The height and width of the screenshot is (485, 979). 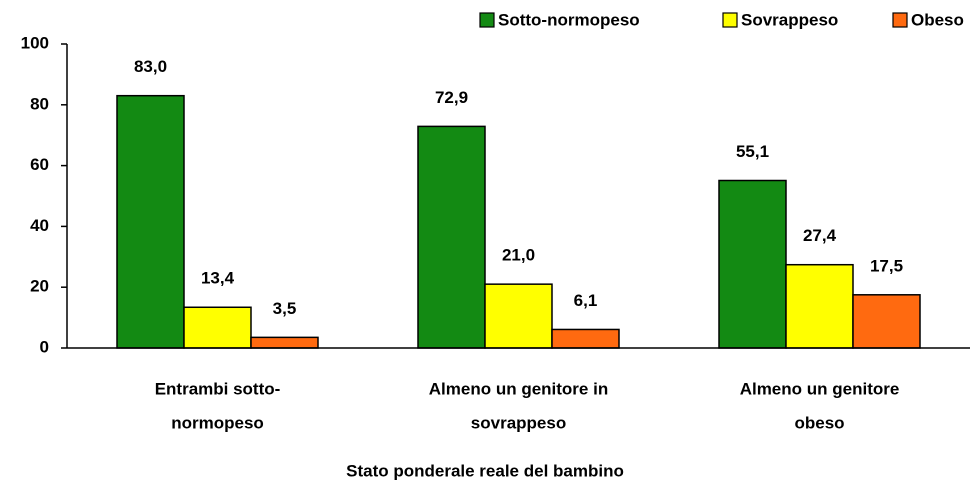 I want to click on y-tick-label: 0, so click(x=44, y=346).